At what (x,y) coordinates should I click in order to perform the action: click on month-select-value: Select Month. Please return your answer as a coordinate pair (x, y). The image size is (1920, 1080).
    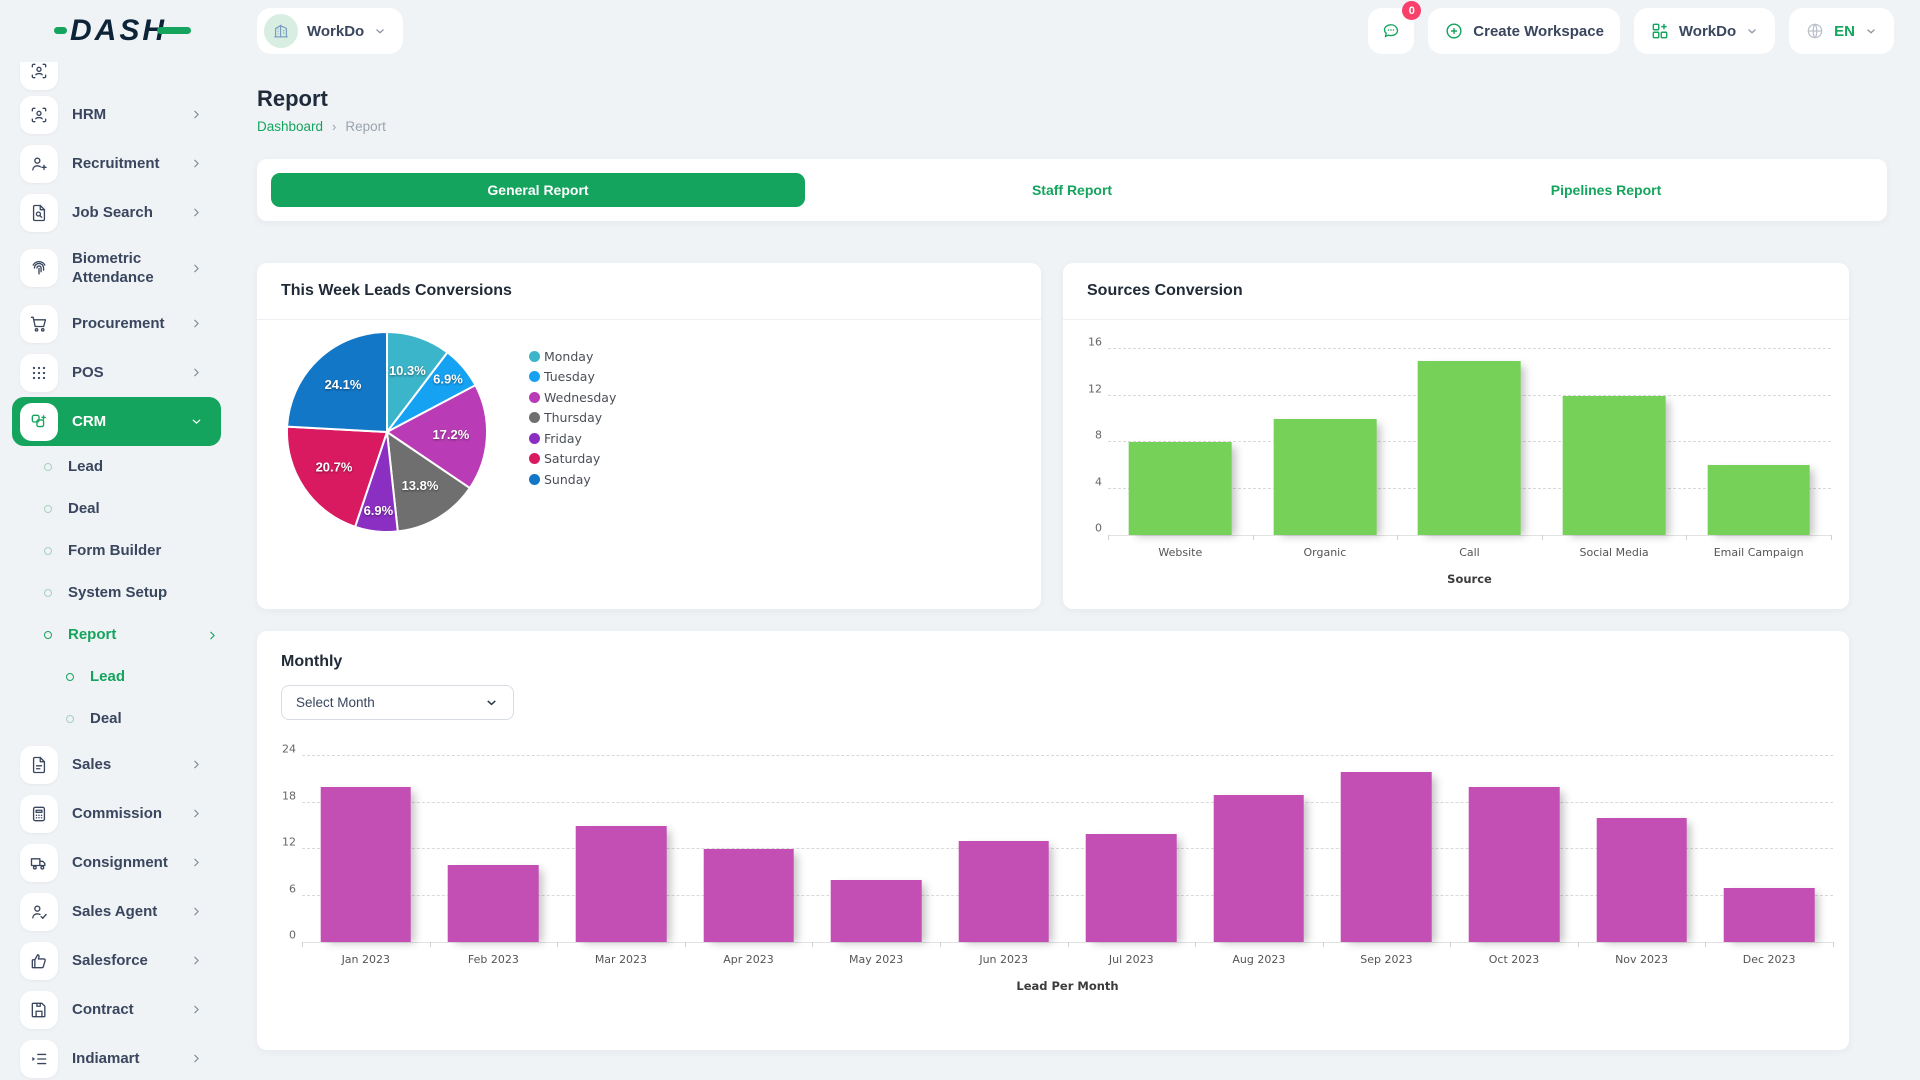
    Looking at the image, I should click on (335, 702).